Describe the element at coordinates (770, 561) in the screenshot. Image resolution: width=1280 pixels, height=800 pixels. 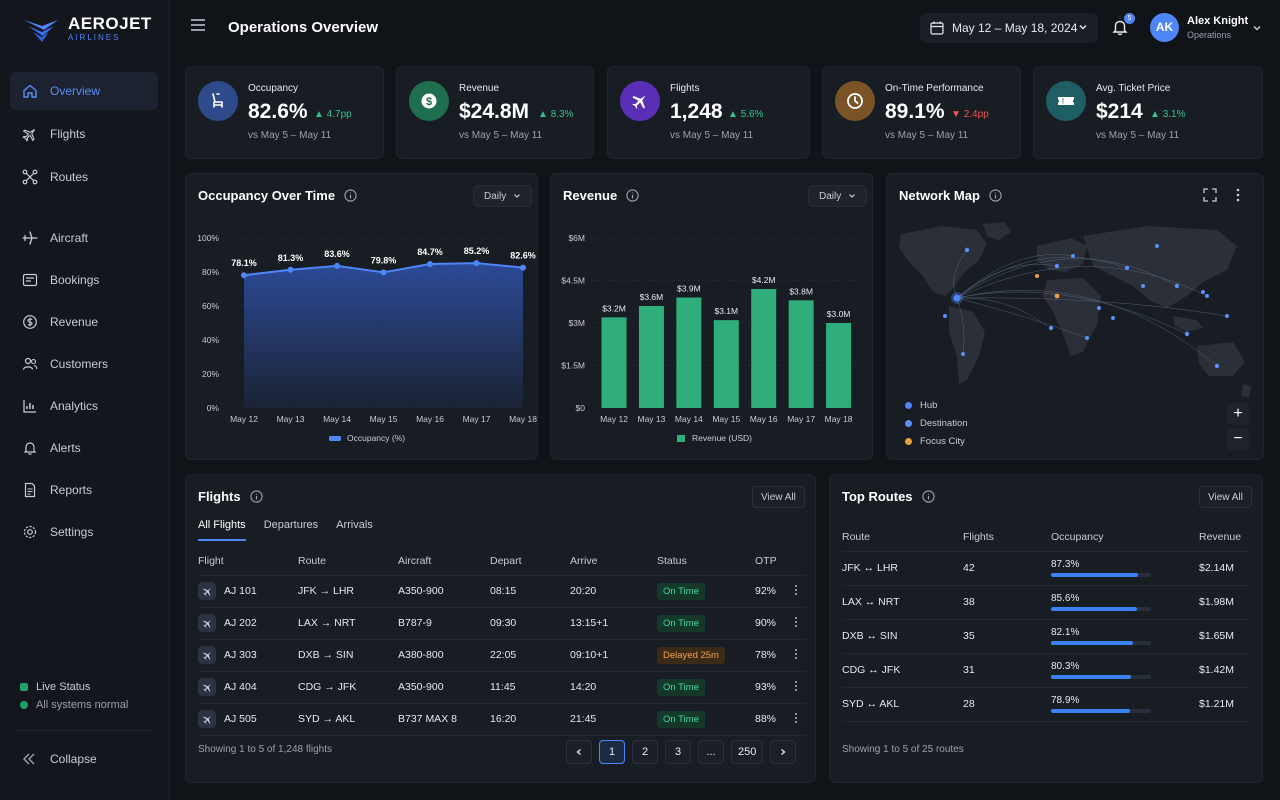
I see `column-header: OTP` at that location.